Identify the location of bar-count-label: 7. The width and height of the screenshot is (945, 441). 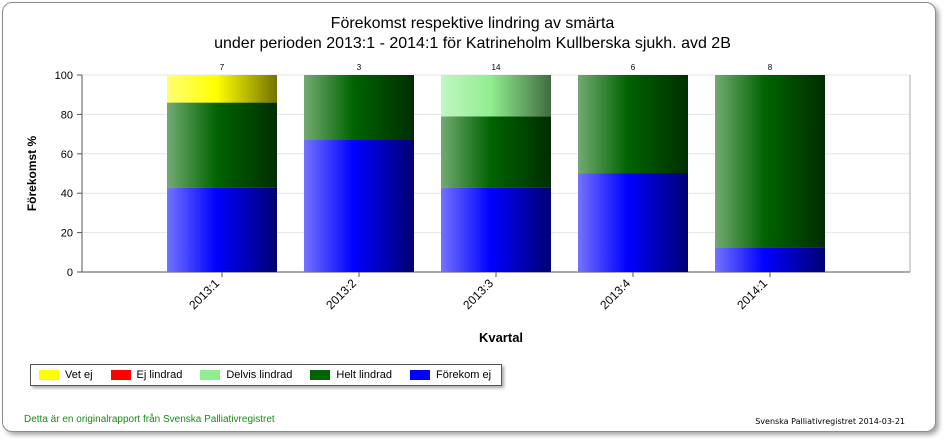
(222, 67).